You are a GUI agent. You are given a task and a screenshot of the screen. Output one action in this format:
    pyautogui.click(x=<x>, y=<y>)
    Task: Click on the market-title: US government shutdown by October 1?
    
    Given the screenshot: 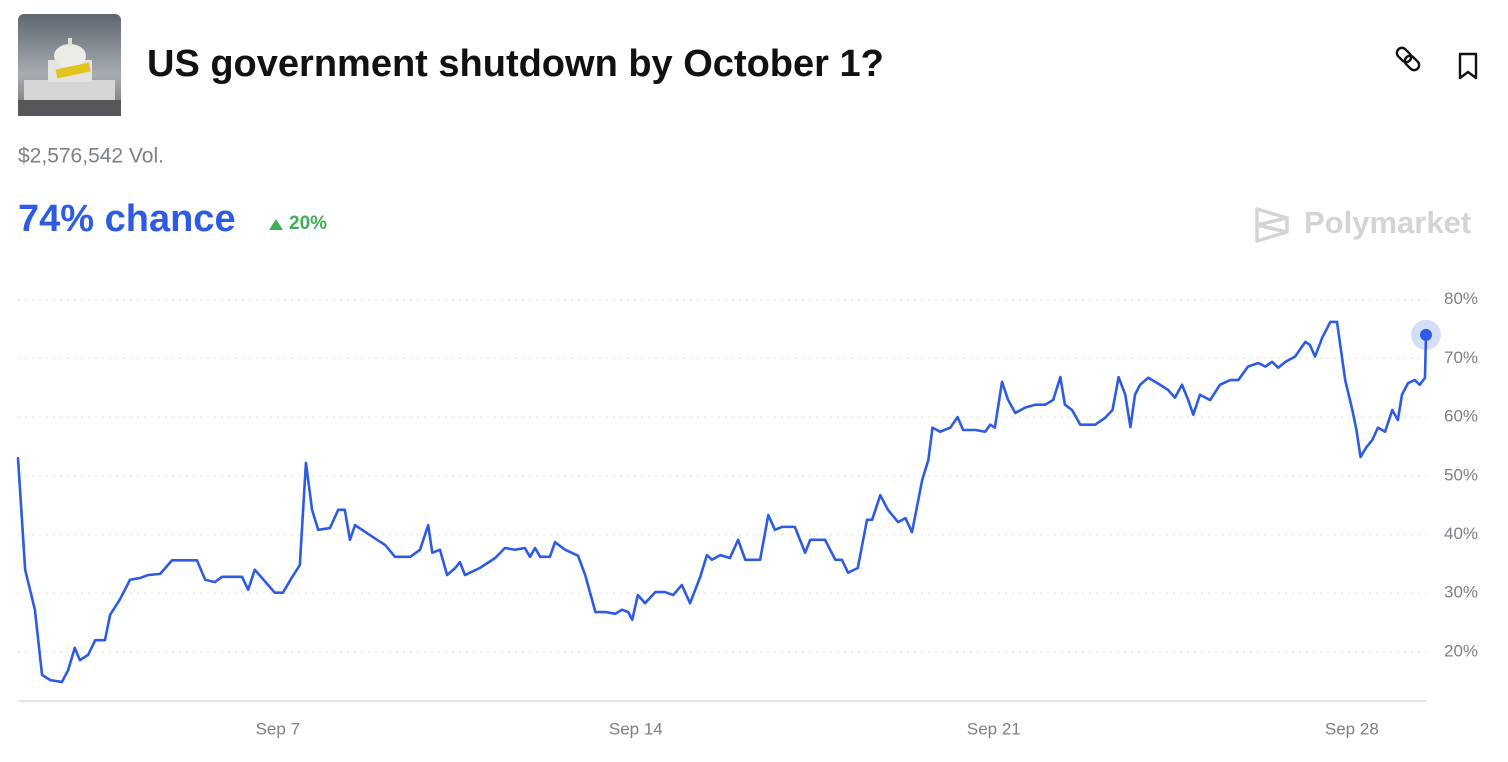 What is the action you would take?
    pyautogui.click(x=515, y=64)
    